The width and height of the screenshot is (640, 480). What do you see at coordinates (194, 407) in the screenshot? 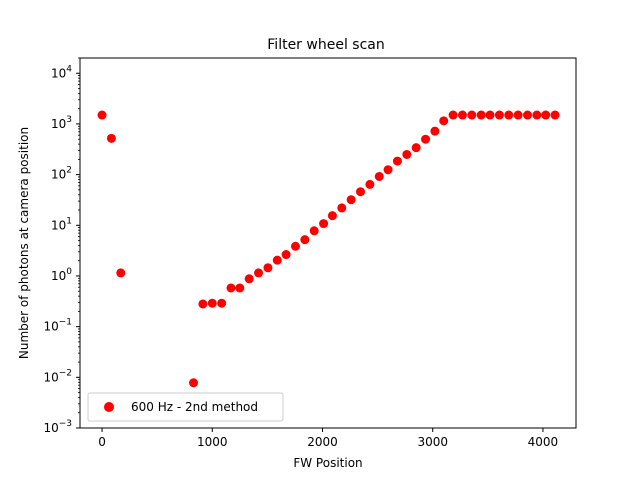
I see `legend-label: 600 Hz - 2nd method` at bounding box center [194, 407].